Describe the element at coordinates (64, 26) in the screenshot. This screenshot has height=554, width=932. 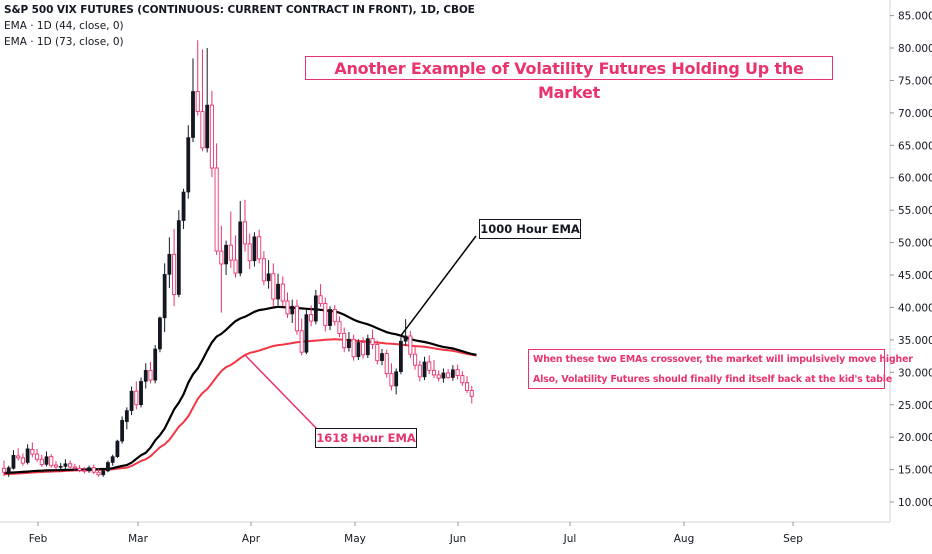
I see `ema-44-legend: EMA · 1D (44, close, 0)` at that location.